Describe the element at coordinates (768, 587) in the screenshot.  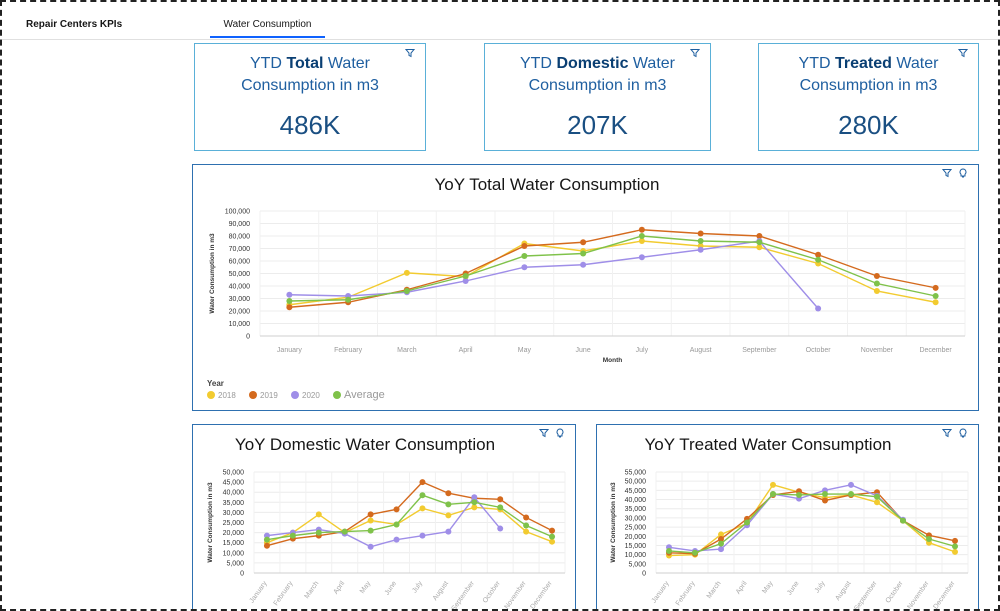
I see `x-tick-label: May` at that location.